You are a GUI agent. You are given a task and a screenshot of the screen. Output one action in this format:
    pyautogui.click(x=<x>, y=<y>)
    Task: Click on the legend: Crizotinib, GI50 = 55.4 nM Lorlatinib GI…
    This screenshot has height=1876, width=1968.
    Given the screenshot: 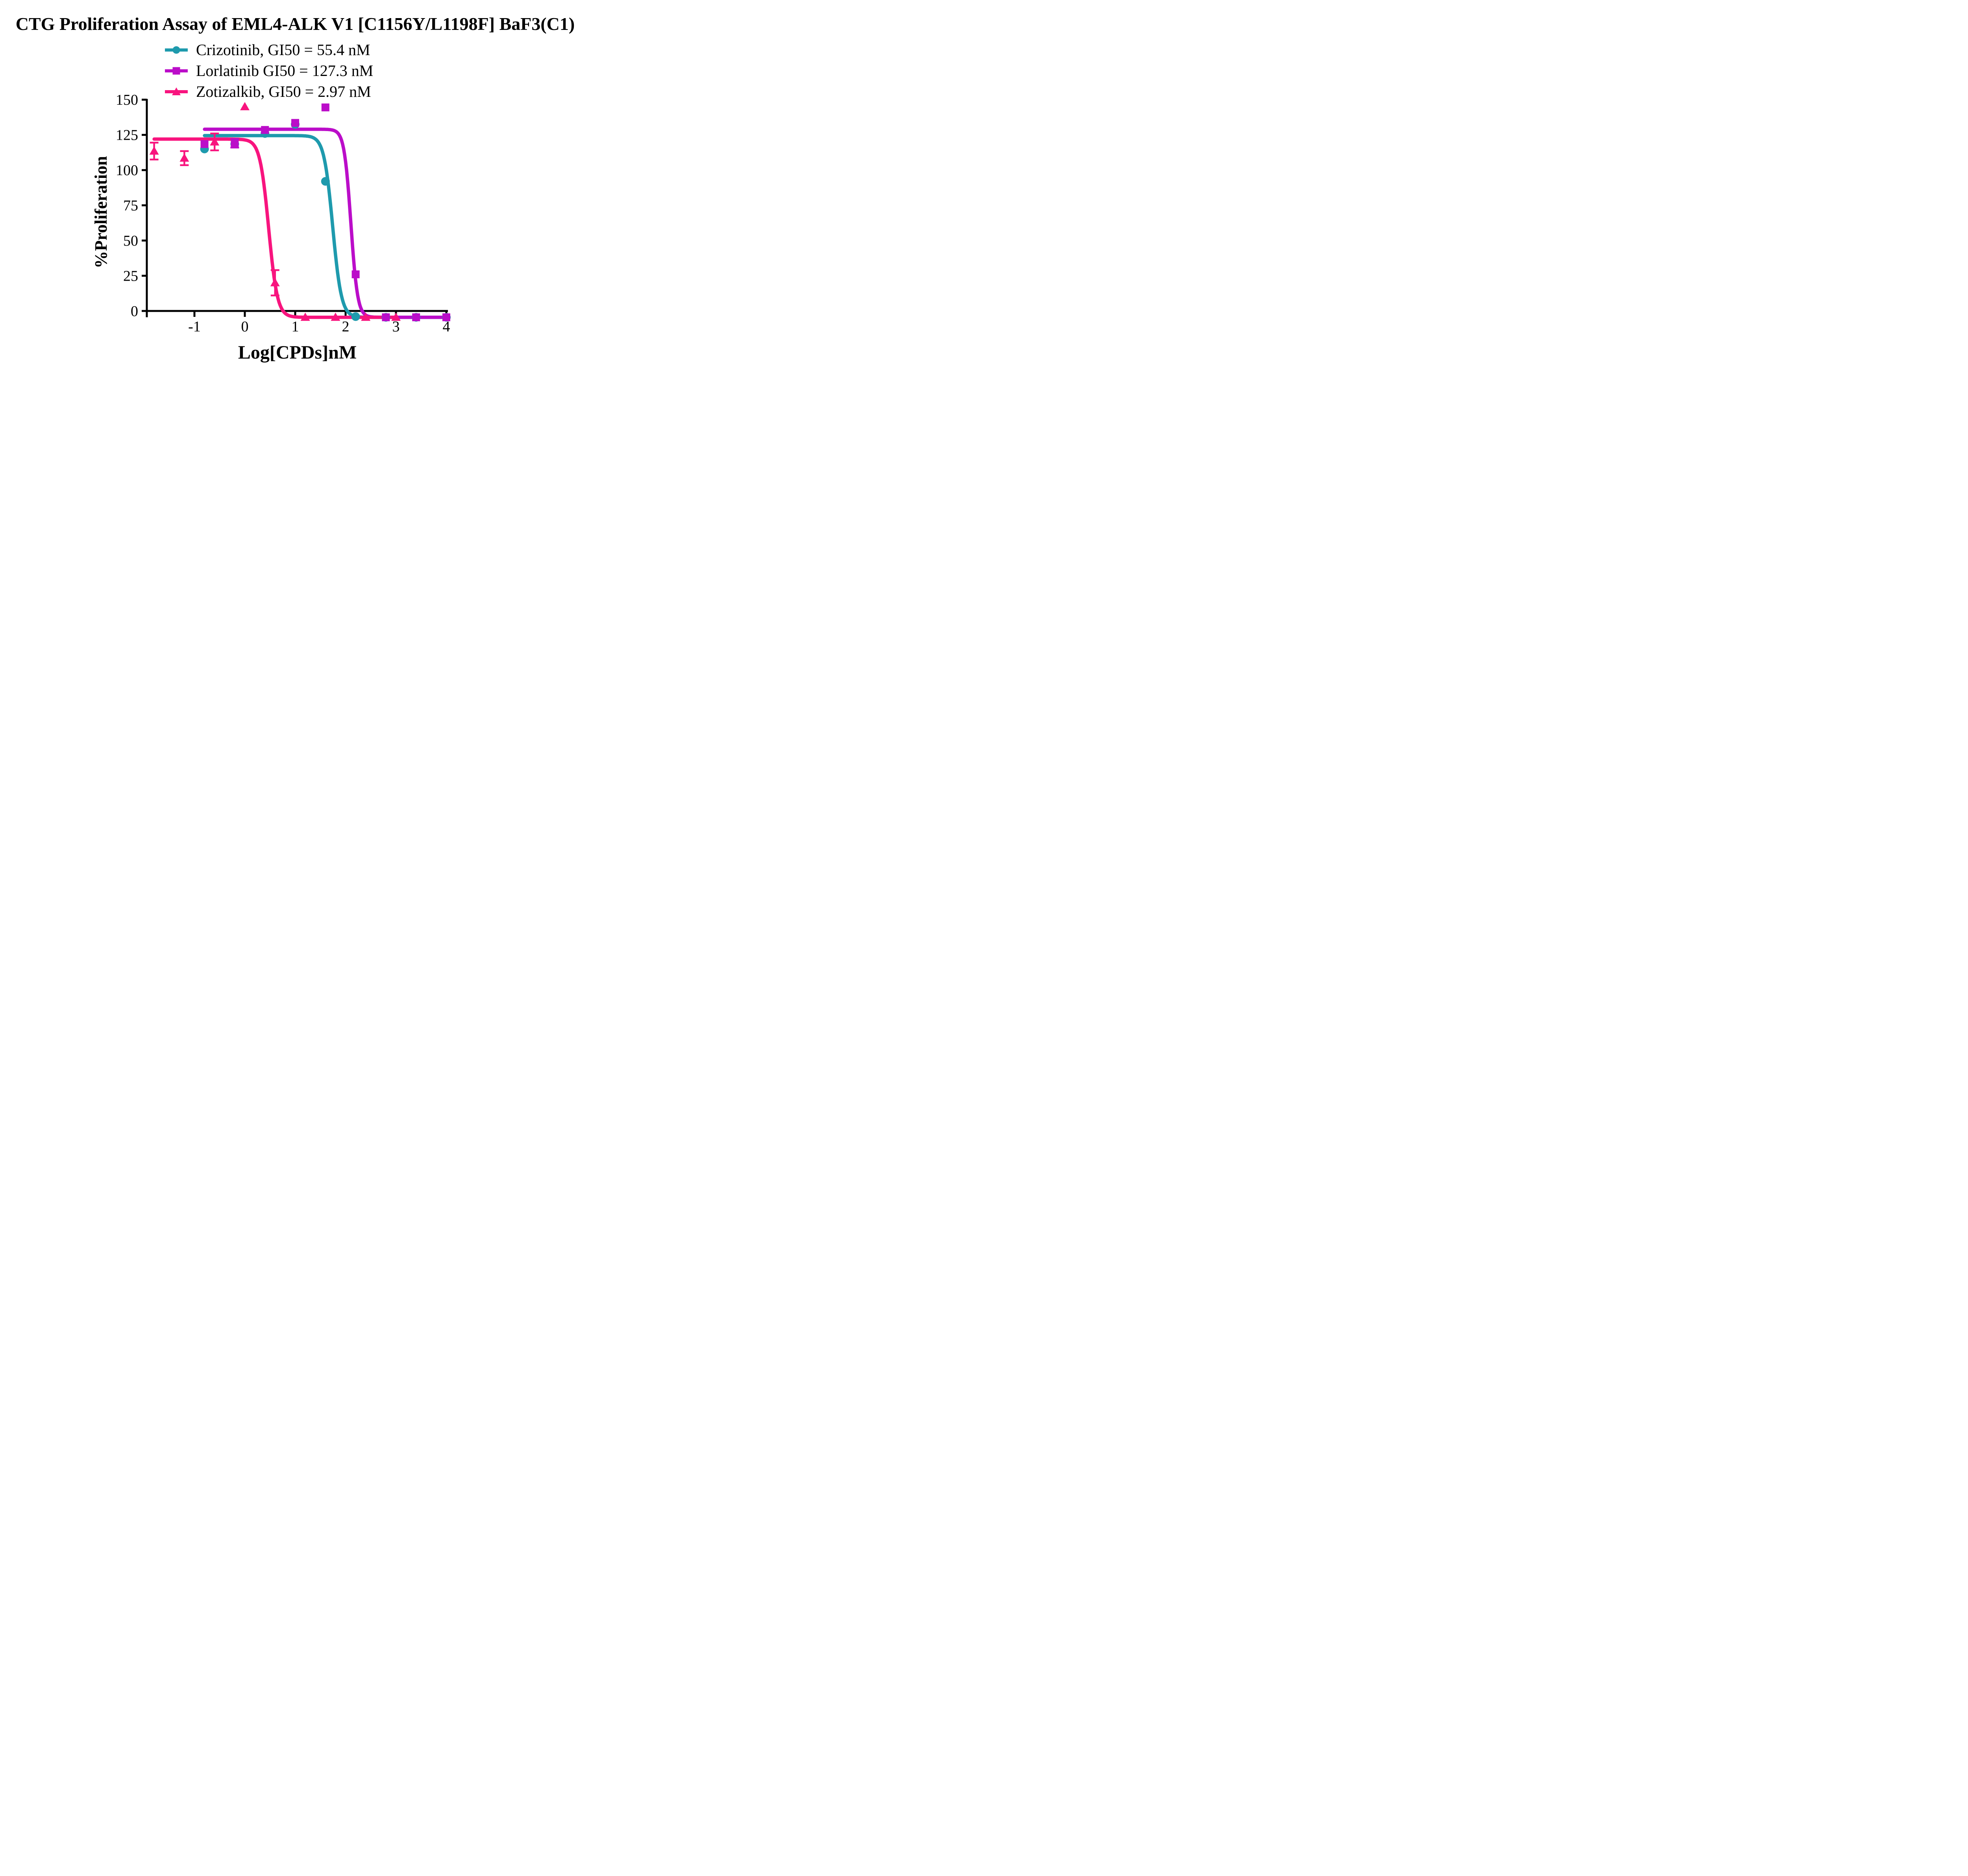 What is the action you would take?
    pyautogui.click(x=268, y=70)
    